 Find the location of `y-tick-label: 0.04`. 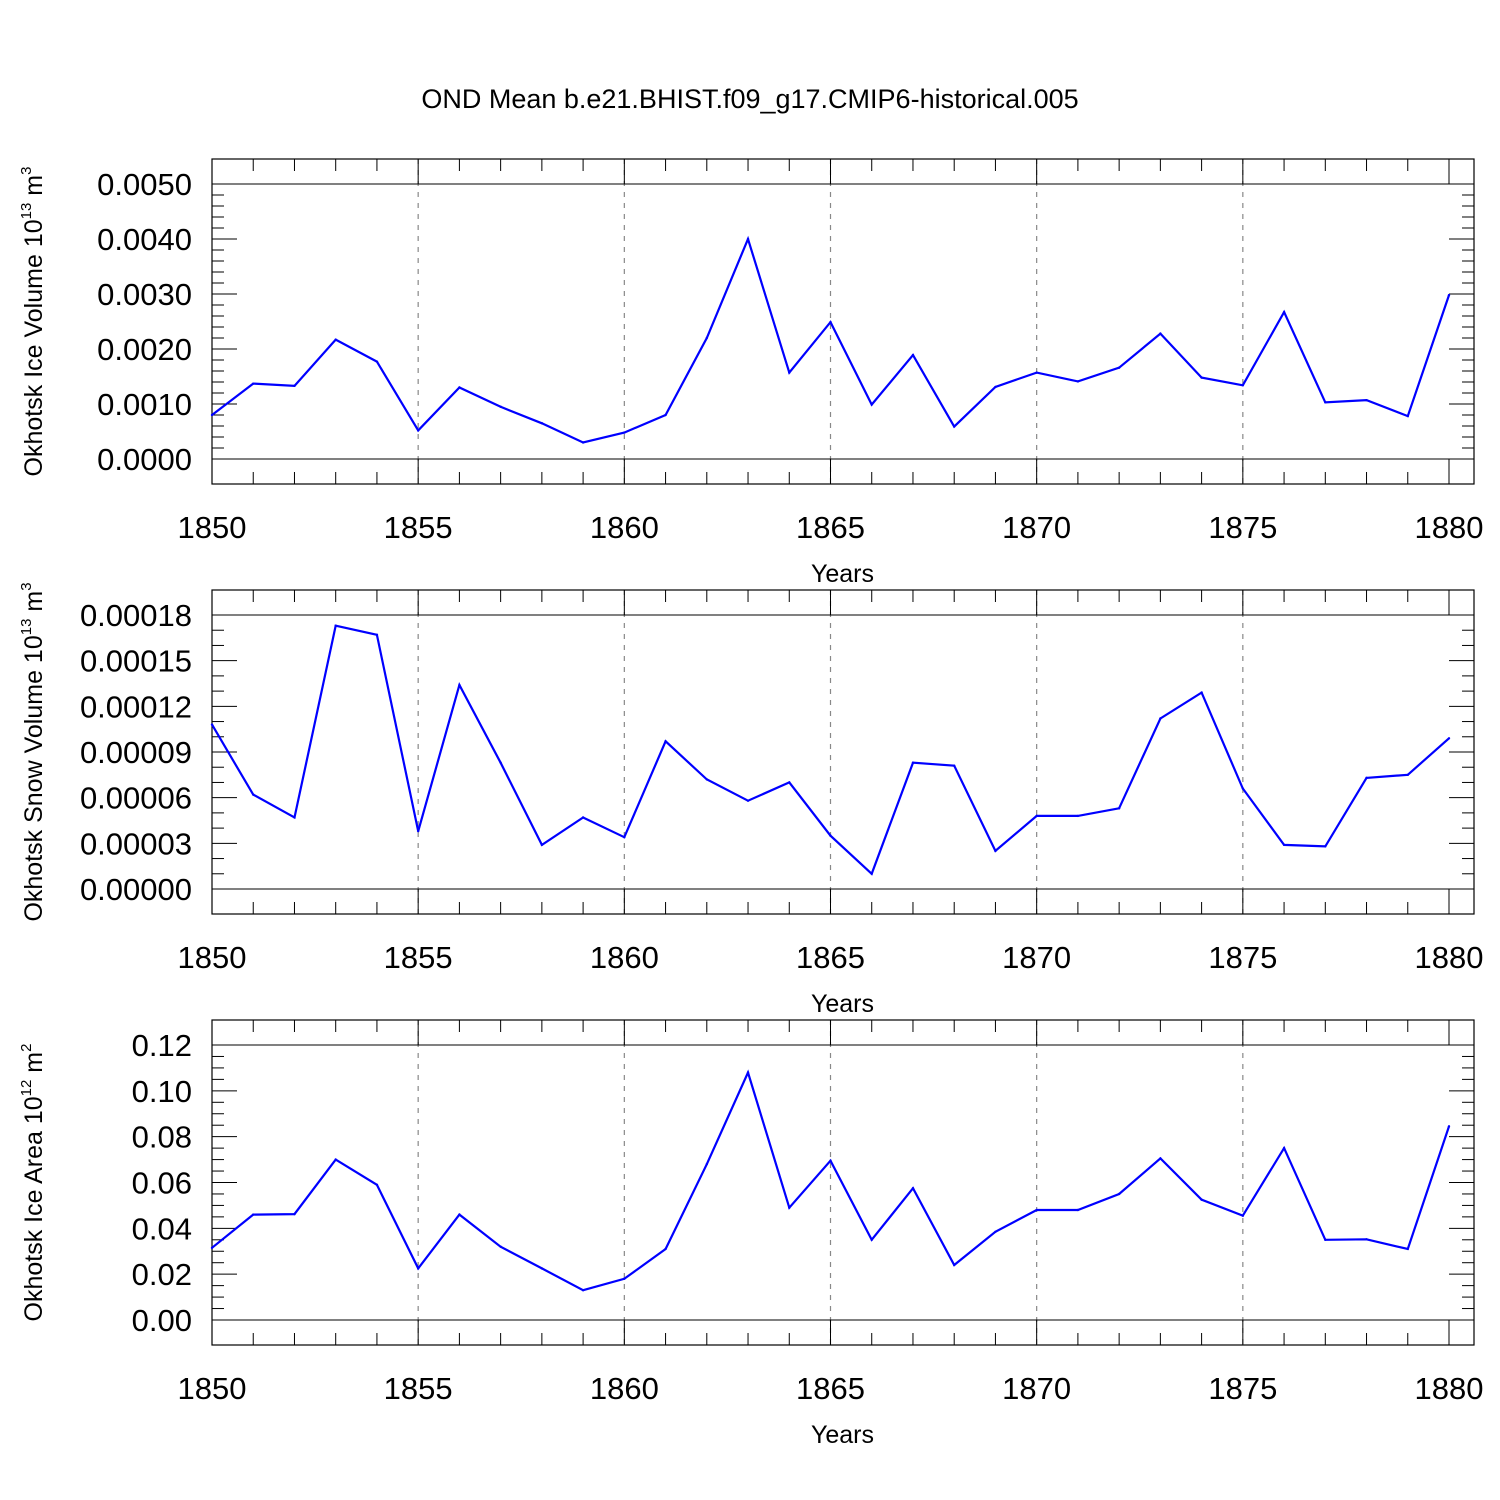

y-tick-label: 0.04 is located at coordinates (162, 1228).